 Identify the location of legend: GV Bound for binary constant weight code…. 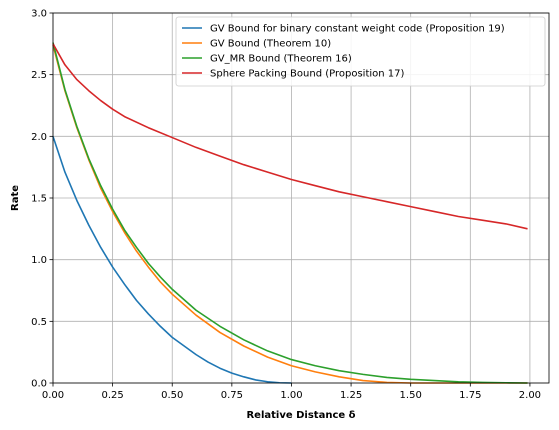
(360, 51).